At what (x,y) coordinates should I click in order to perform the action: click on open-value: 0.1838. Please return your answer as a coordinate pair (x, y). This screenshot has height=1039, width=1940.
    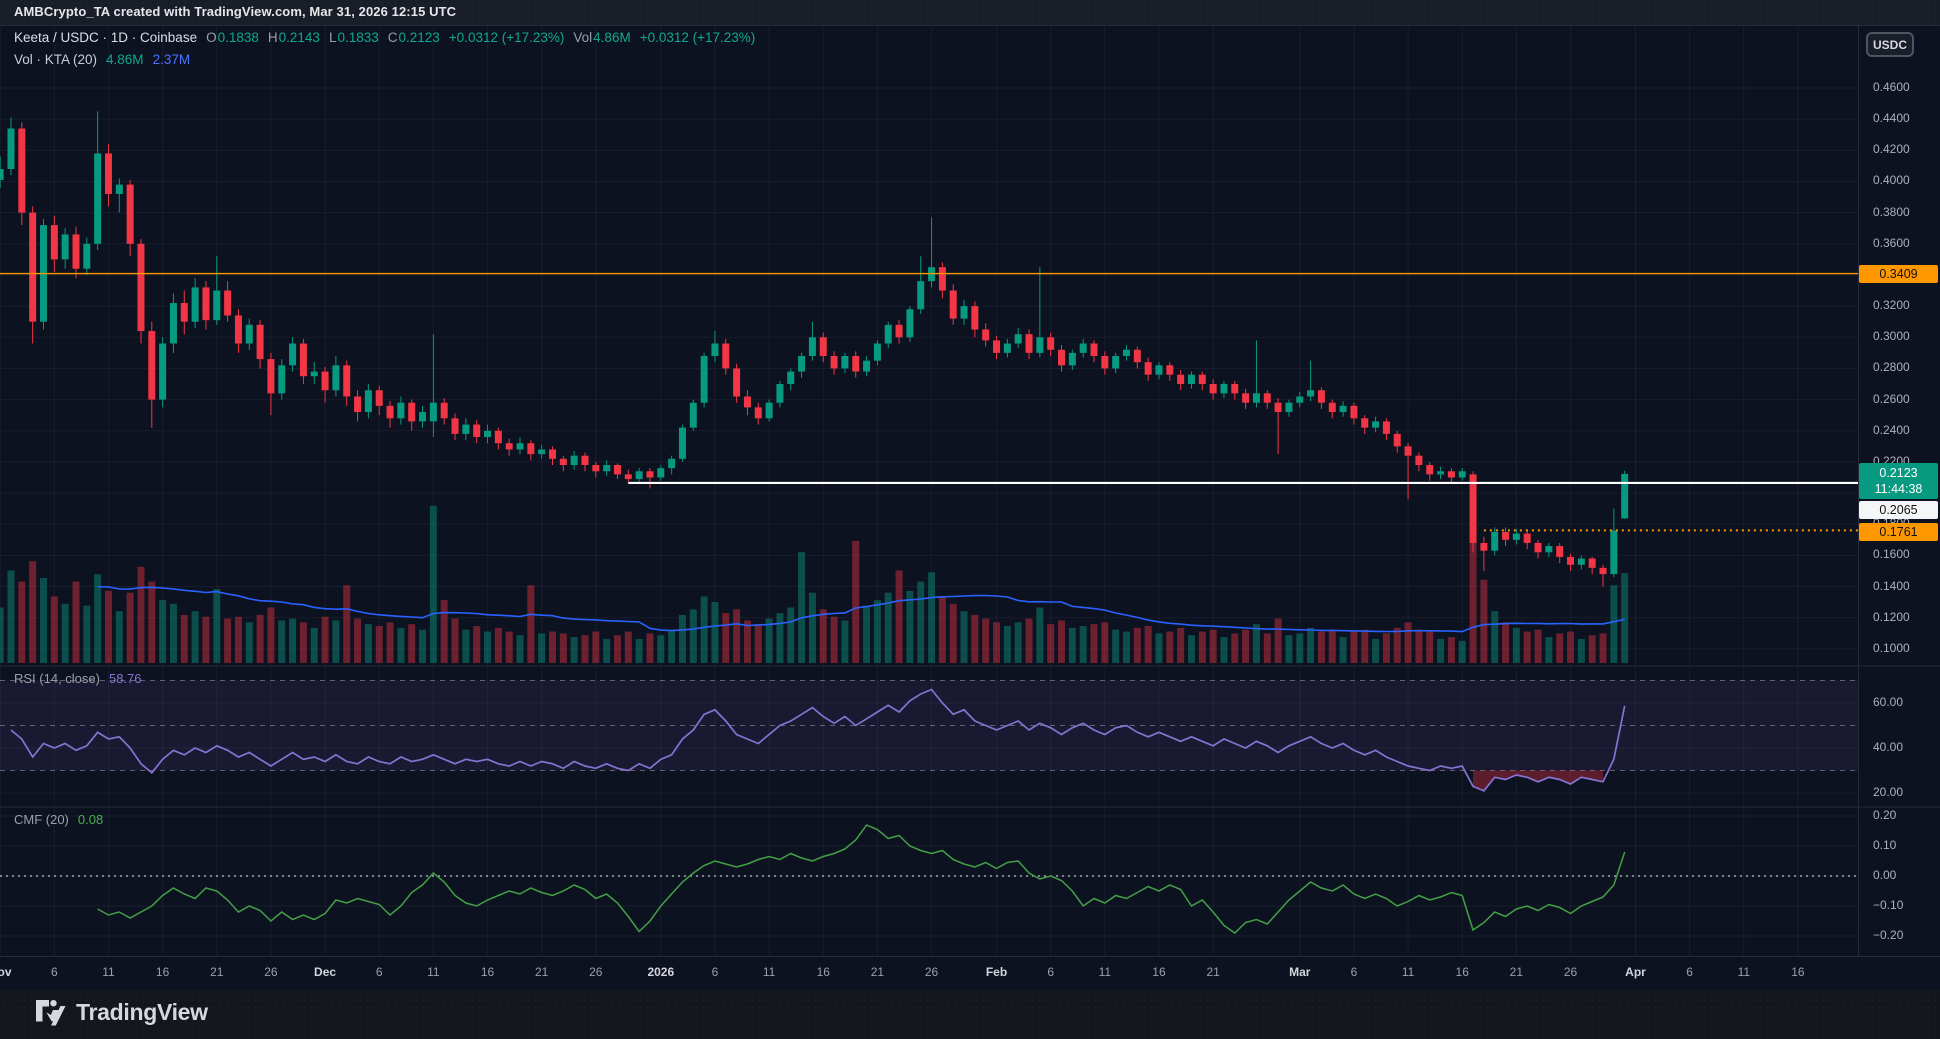
    Looking at the image, I should click on (238, 37).